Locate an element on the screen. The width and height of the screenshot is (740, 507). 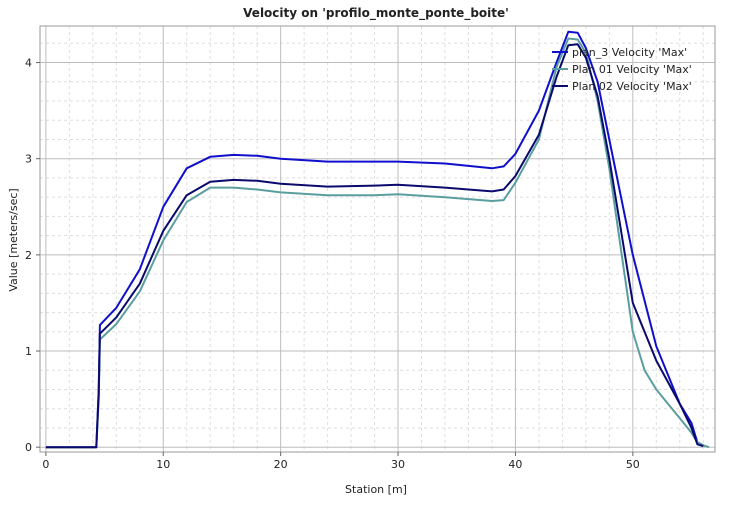
y-axis-label: Value [meters/sec] is located at coordinates (13, 239).